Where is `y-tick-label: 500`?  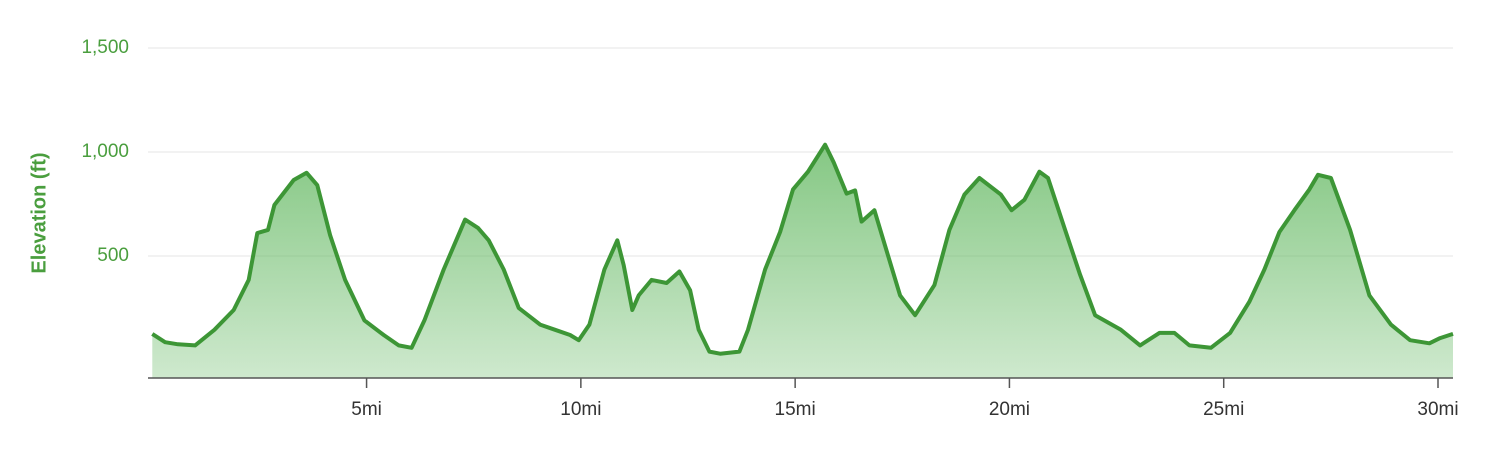
y-tick-label: 500 is located at coordinates (113, 255).